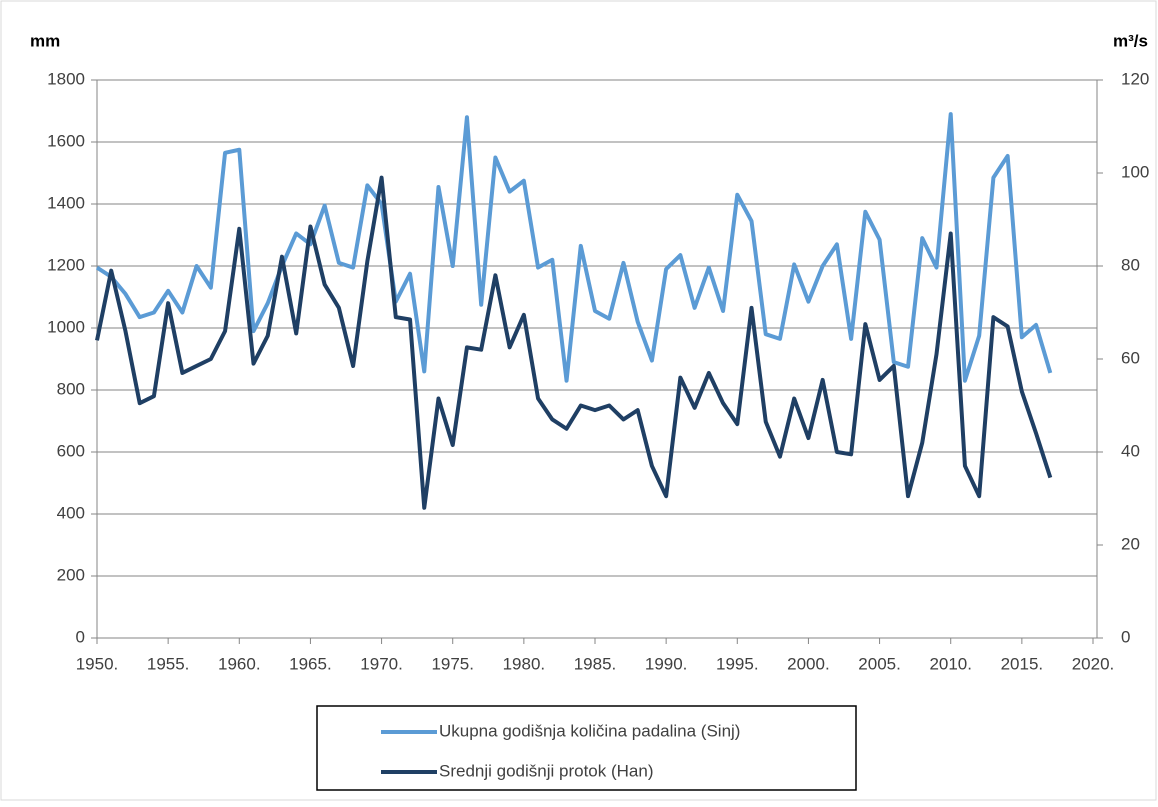  I want to click on y-tick-label: 0, so click(80, 636).